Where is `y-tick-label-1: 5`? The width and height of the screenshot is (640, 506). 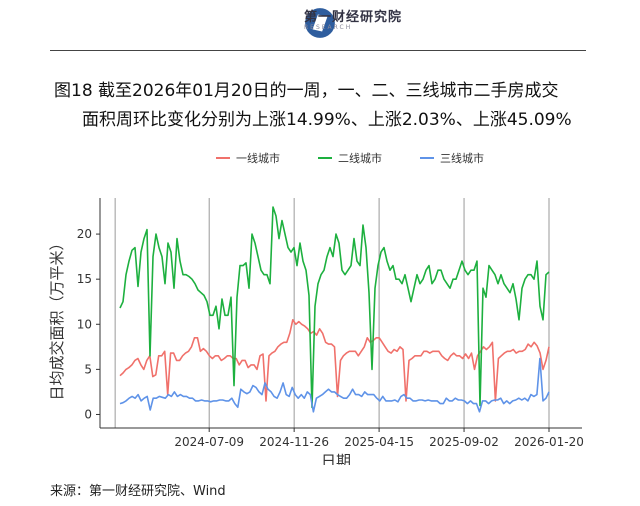 y-tick-label-1: 5 is located at coordinates (88, 369).